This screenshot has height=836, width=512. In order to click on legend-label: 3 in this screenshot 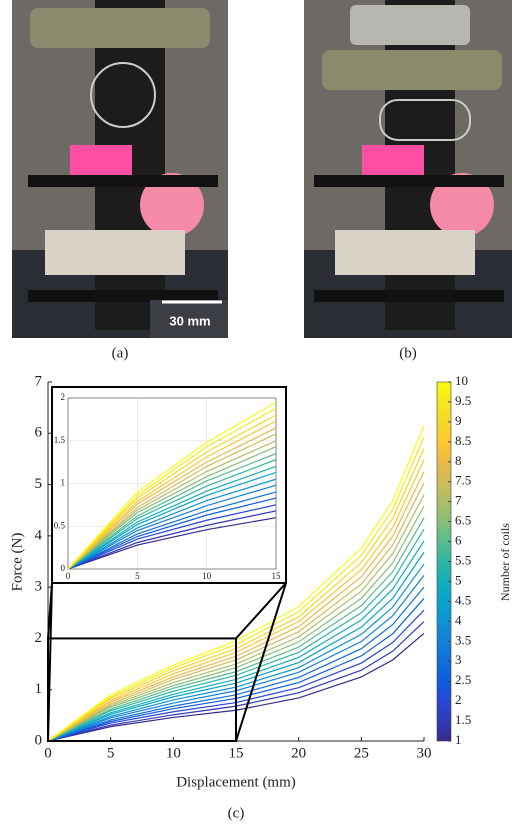, I will do `click(458, 659)`.